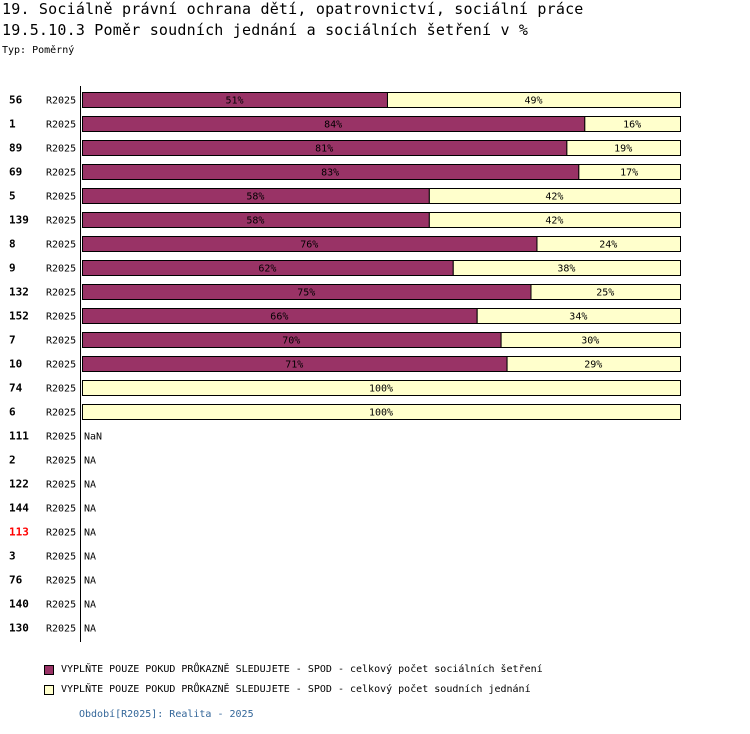  I want to click on missing-value-label: NaN, so click(93, 437).